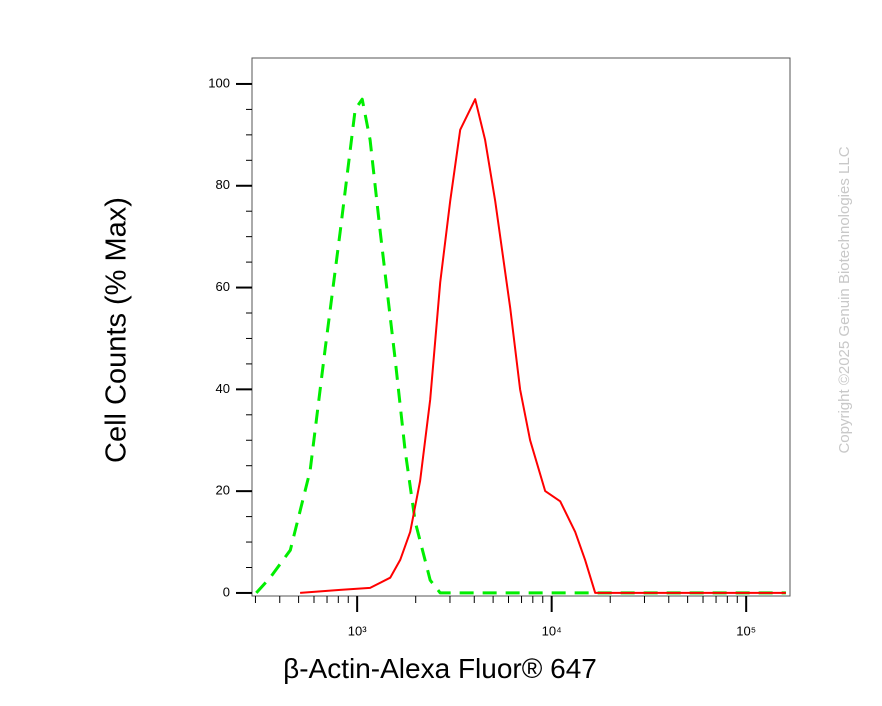  I want to click on x-tick-label: 10³, so click(357, 630).